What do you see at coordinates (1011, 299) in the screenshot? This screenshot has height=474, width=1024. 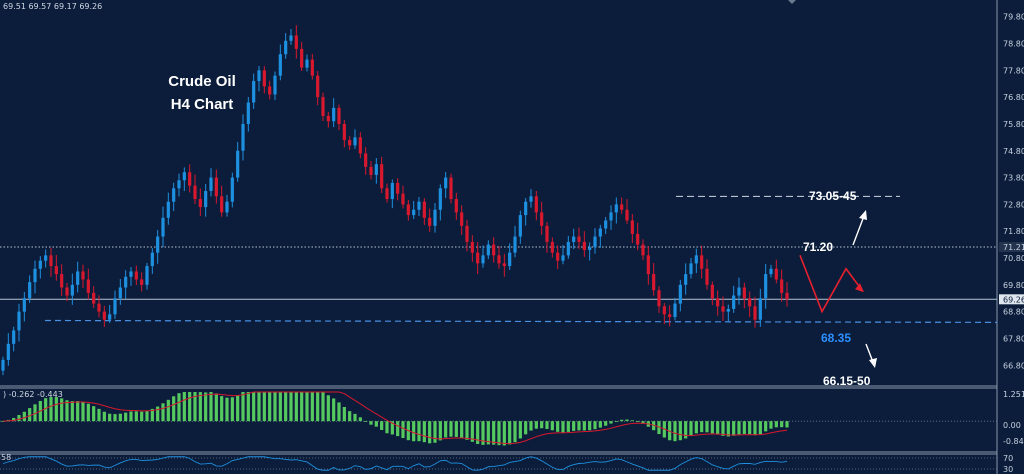 I see `current-price-tag` at bounding box center [1011, 299].